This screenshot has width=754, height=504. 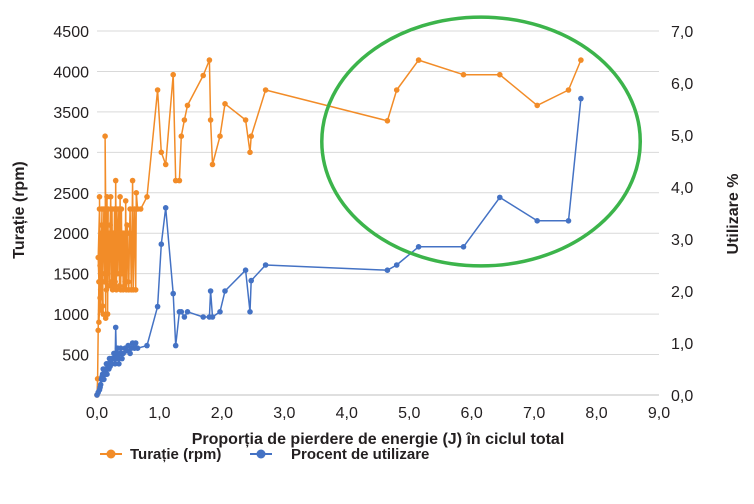 I want to click on y-left-tick-label: 1000, so click(x=71, y=315).